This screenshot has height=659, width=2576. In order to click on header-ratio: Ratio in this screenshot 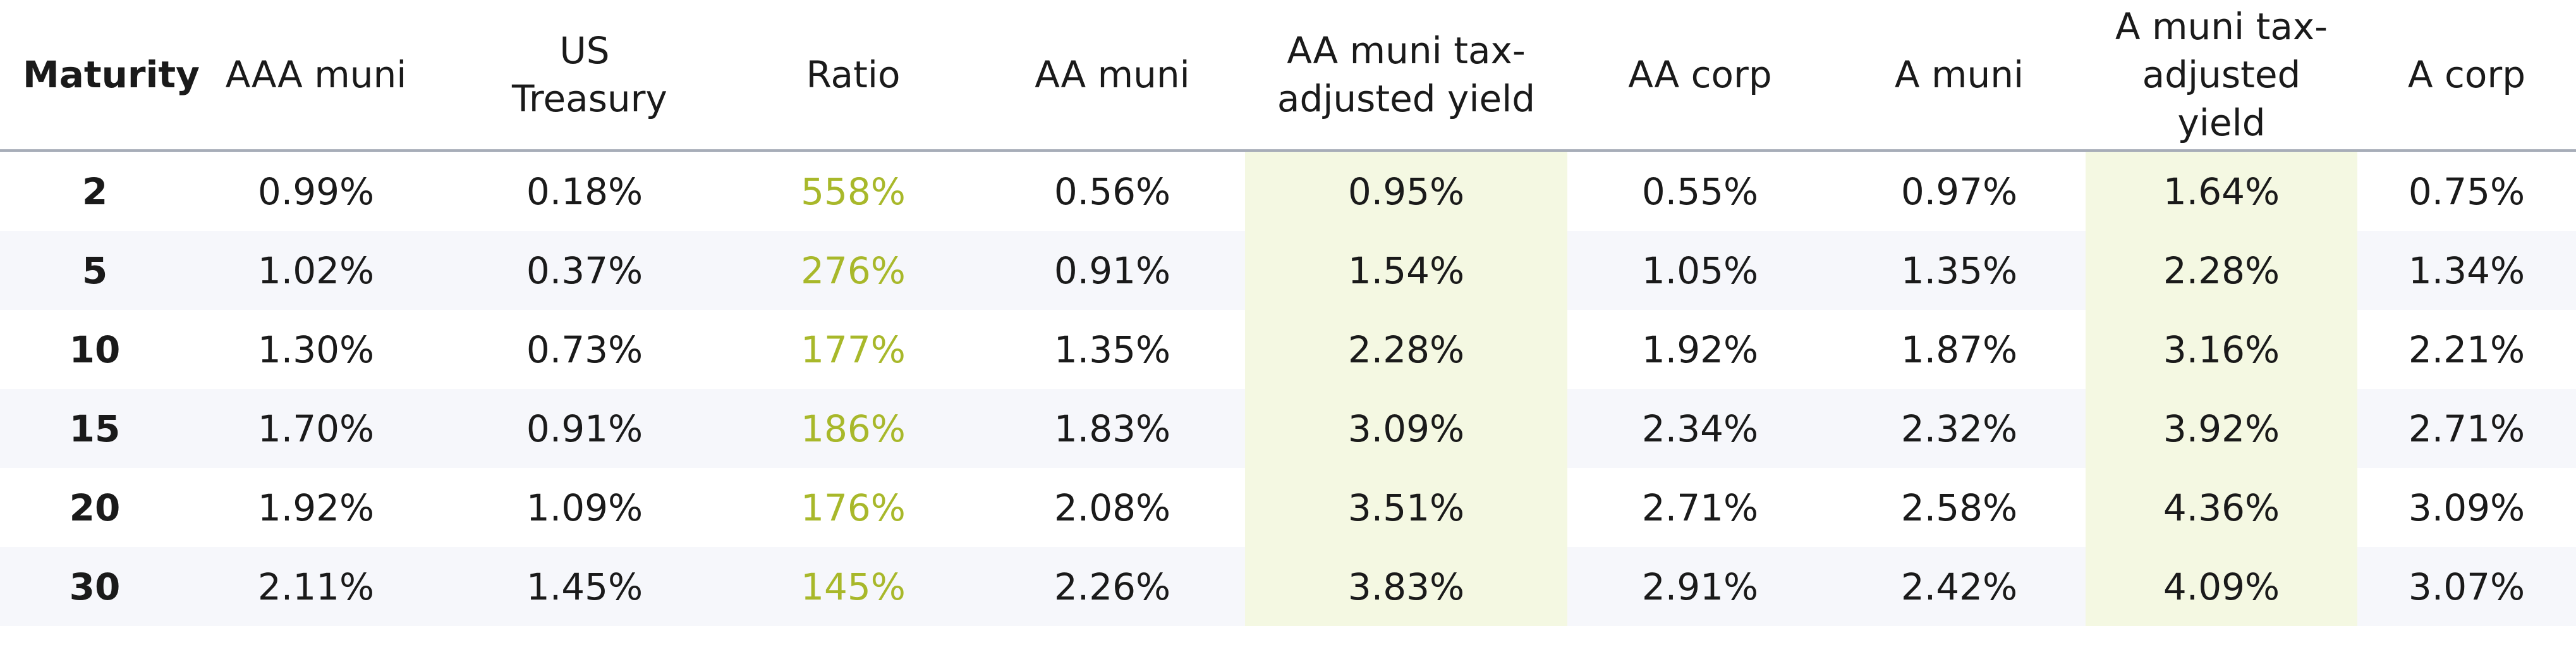, I will do `click(854, 76)`.